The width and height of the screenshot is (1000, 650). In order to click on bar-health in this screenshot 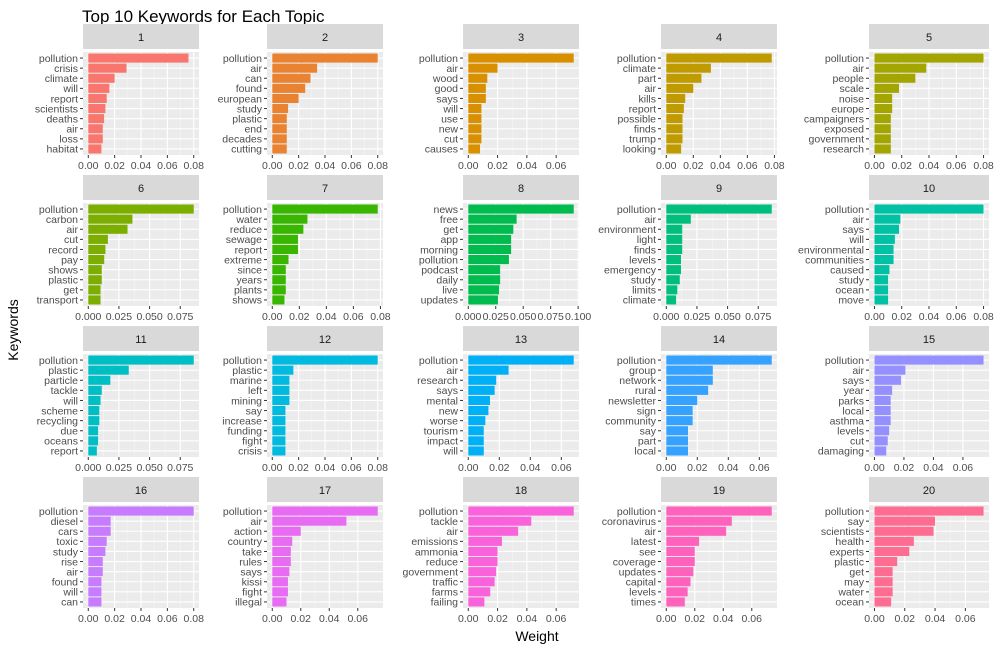, I will do `click(894, 541)`.